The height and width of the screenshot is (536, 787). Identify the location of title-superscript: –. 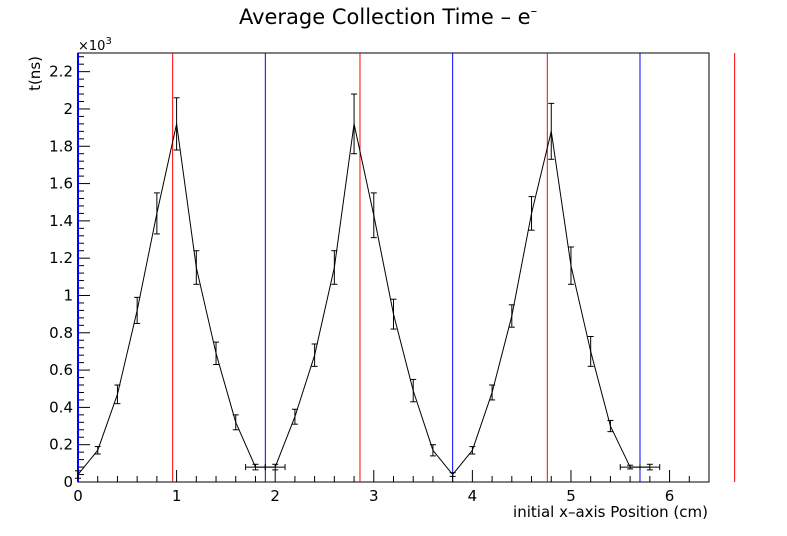
(534, 11).